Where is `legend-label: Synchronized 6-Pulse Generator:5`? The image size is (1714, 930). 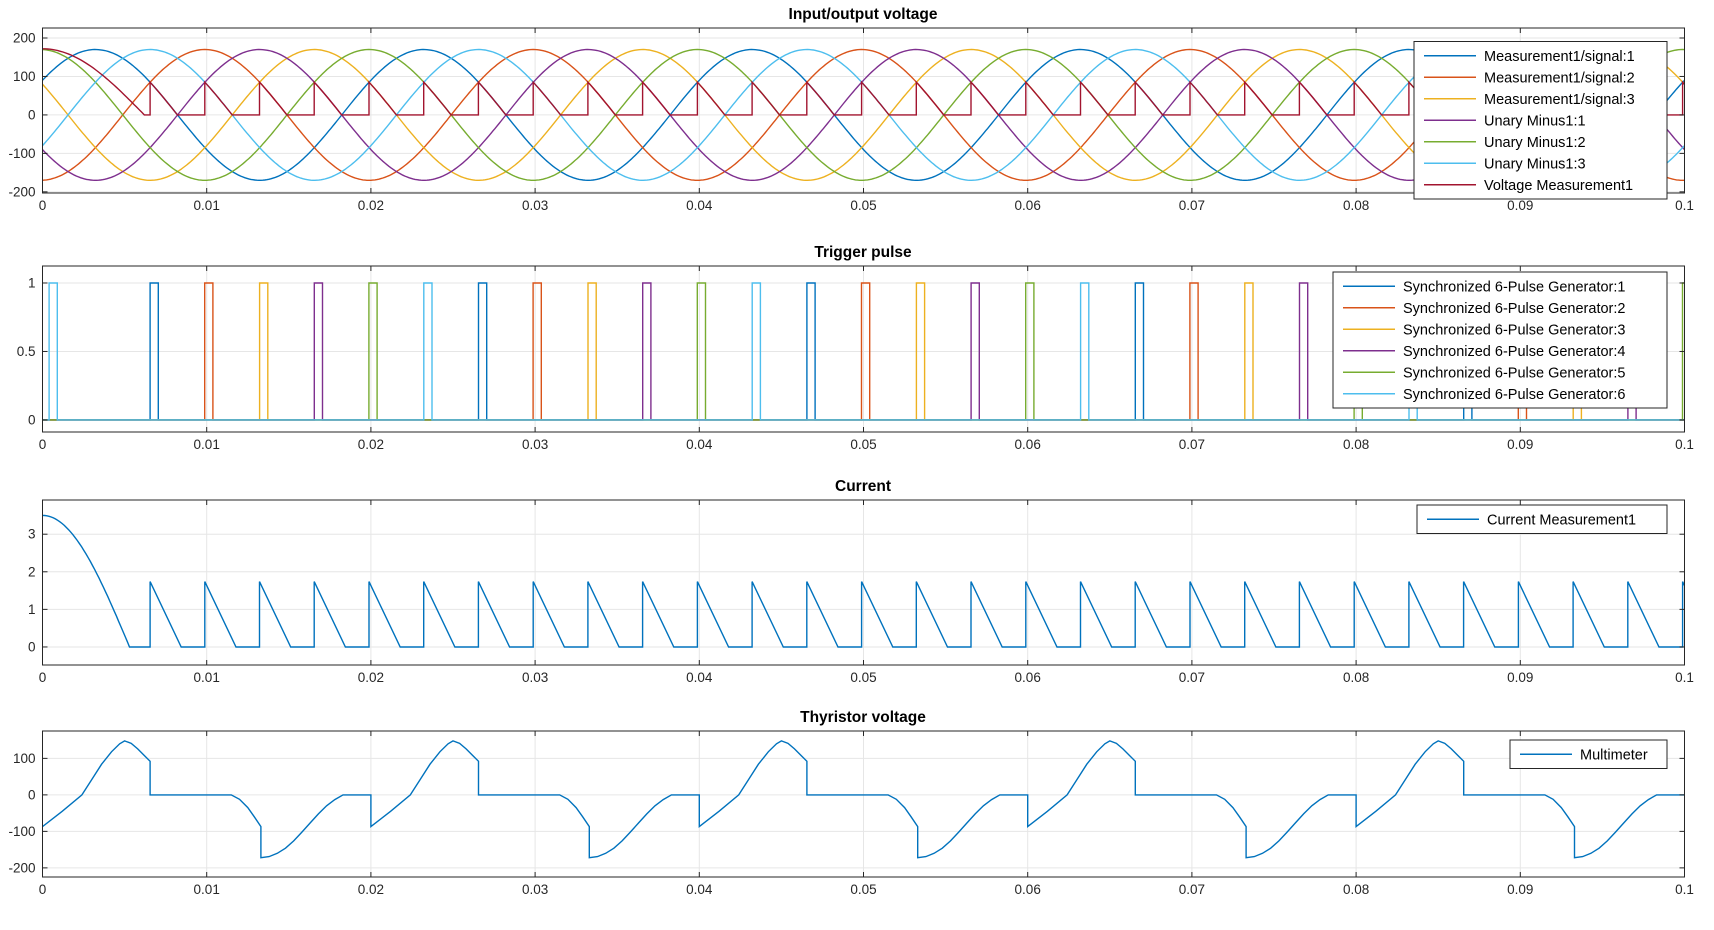 legend-label: Synchronized 6-Pulse Generator:5 is located at coordinates (1514, 373).